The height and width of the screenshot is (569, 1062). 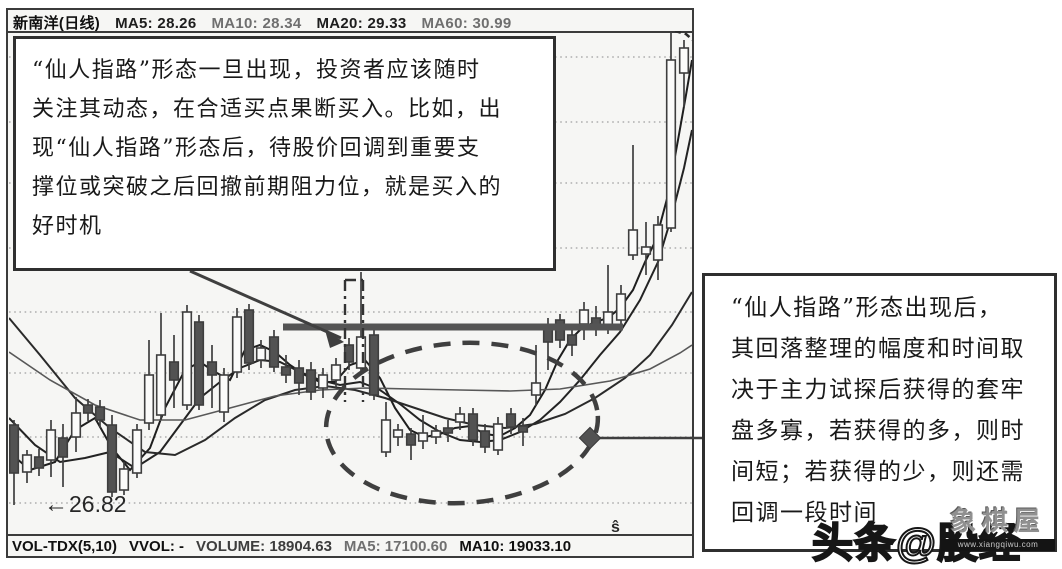 What do you see at coordinates (256, 148) in the screenshot?
I see `annotation-line: 现“仙人指路”形态后，待股价回调到重要支` at bounding box center [256, 148].